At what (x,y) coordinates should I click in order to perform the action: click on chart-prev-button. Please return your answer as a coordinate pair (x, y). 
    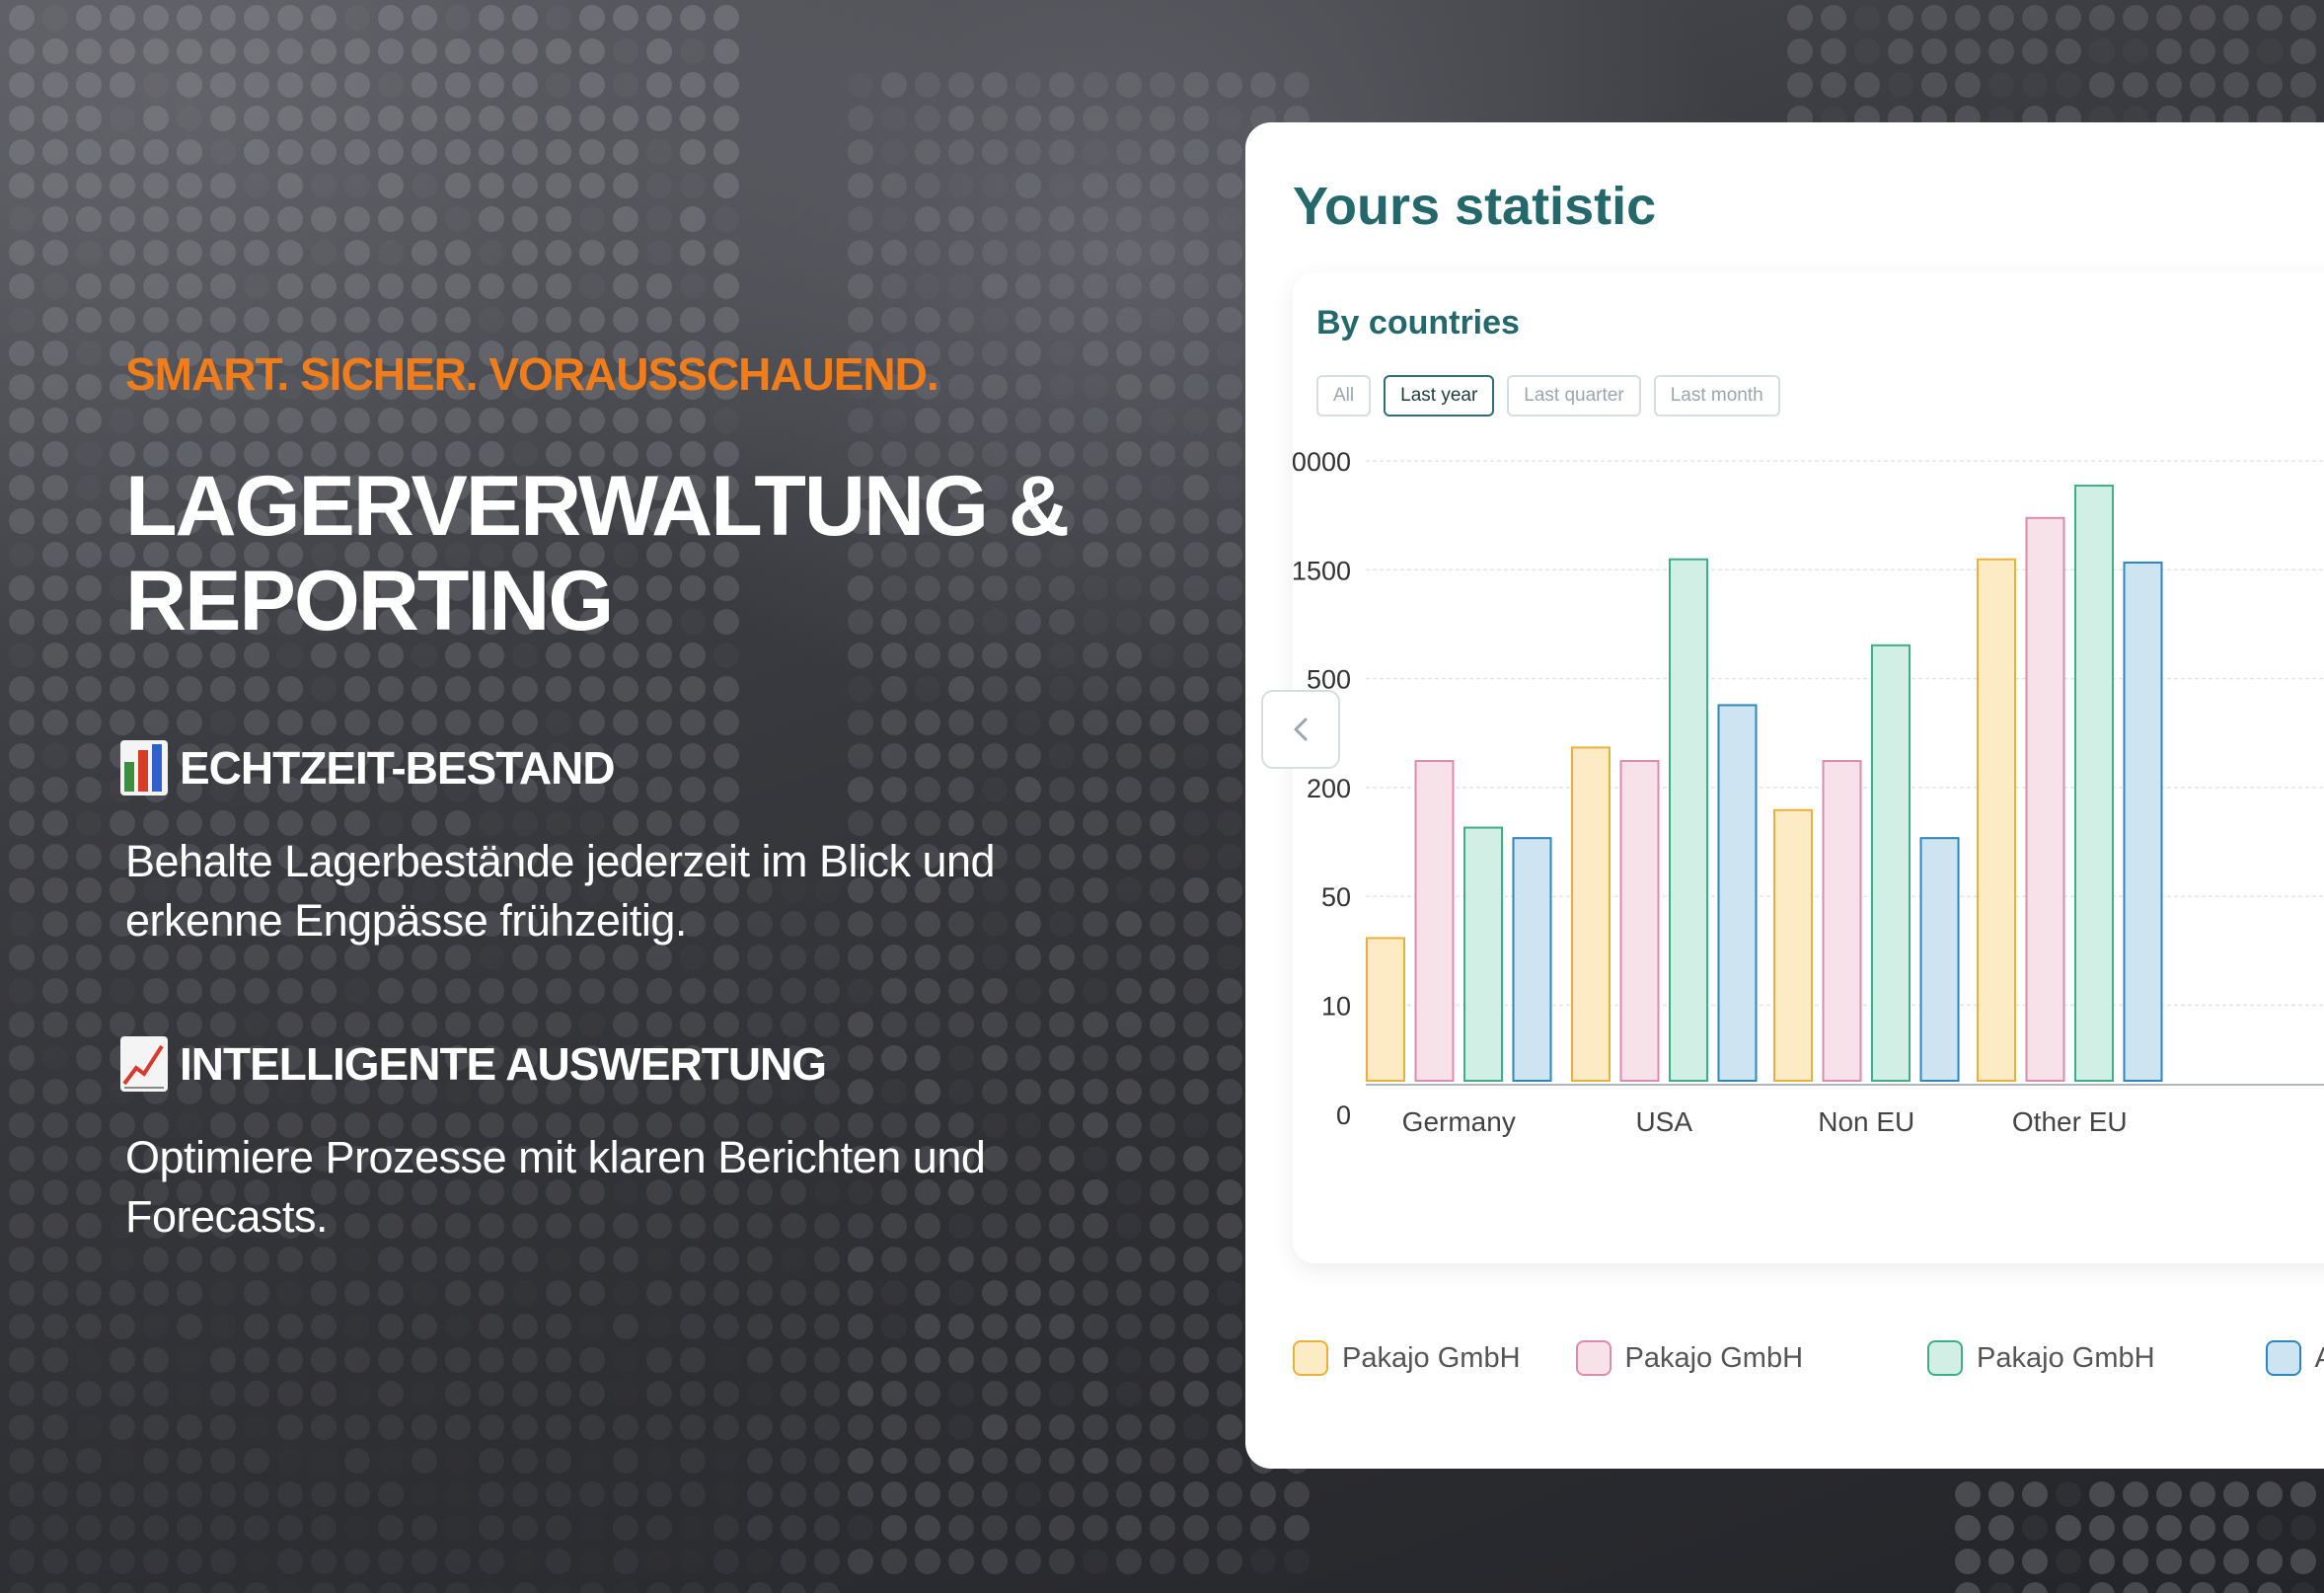
    Looking at the image, I should click on (1300, 729).